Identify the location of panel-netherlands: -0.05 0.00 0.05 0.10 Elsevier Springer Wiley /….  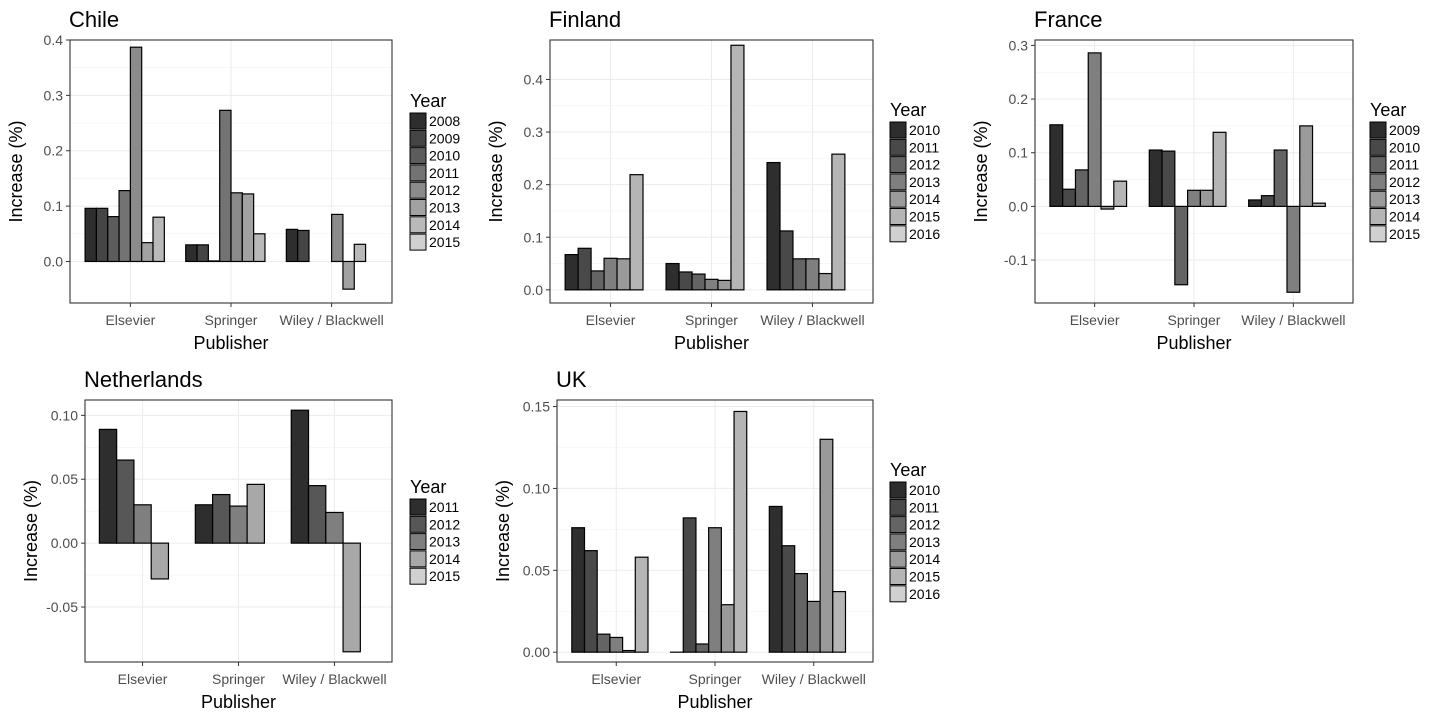
(240, 539).